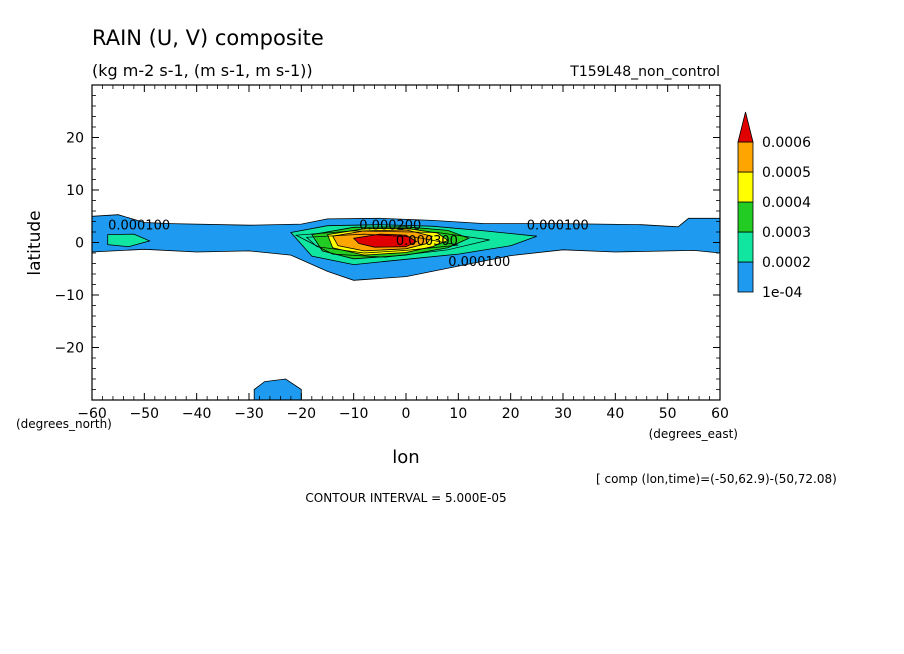 The height and width of the screenshot is (654, 904). What do you see at coordinates (693, 434) in the screenshot?
I see `x-units-label: (degrees_east)` at bounding box center [693, 434].